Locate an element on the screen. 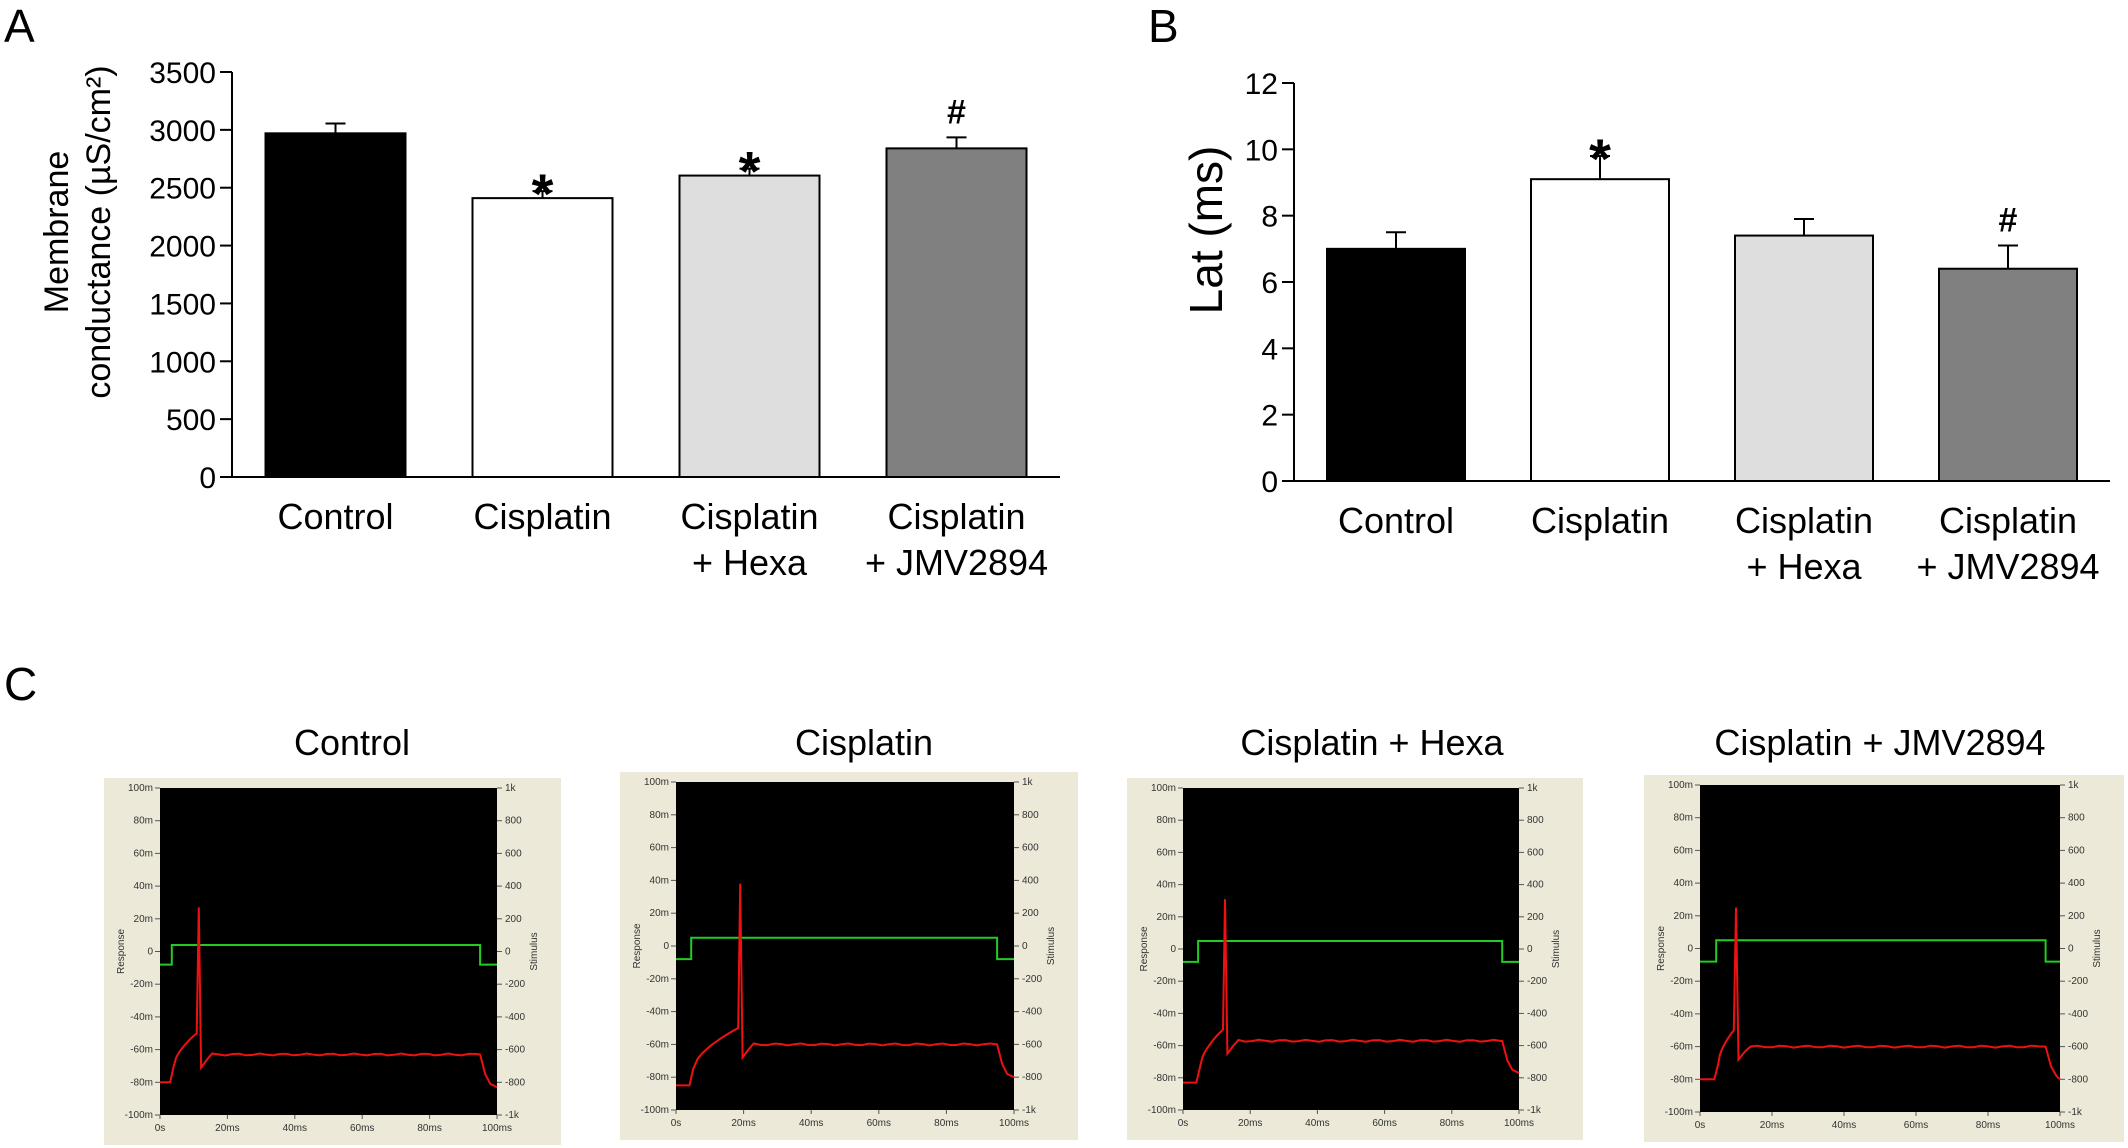 This screenshot has height=1148, width=2128. panel-letter-b: B is located at coordinates (1163, 26).